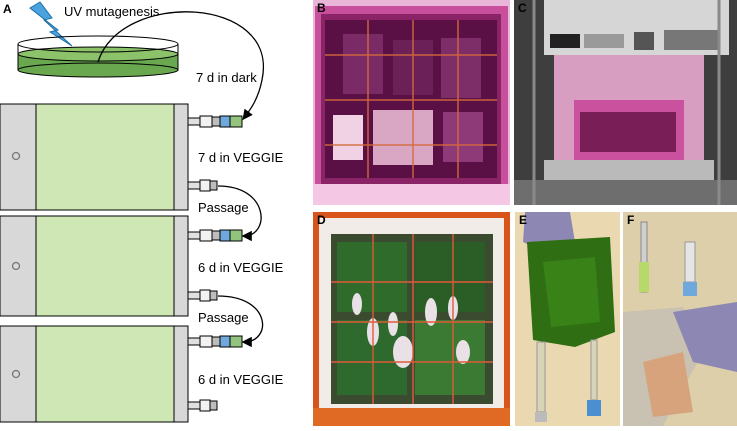  I want to click on step-6d-veggie-1: 6 d in VEGGIE, so click(241, 267).